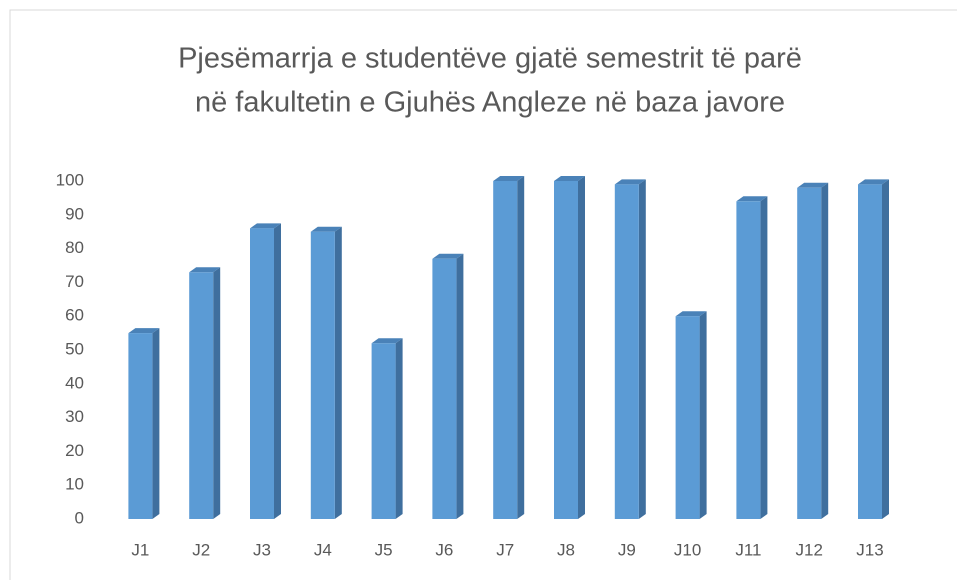 Image resolution: width=957 pixels, height=580 pixels. Describe the element at coordinates (74, 348) in the screenshot. I see `y-tick-label: 50` at that location.